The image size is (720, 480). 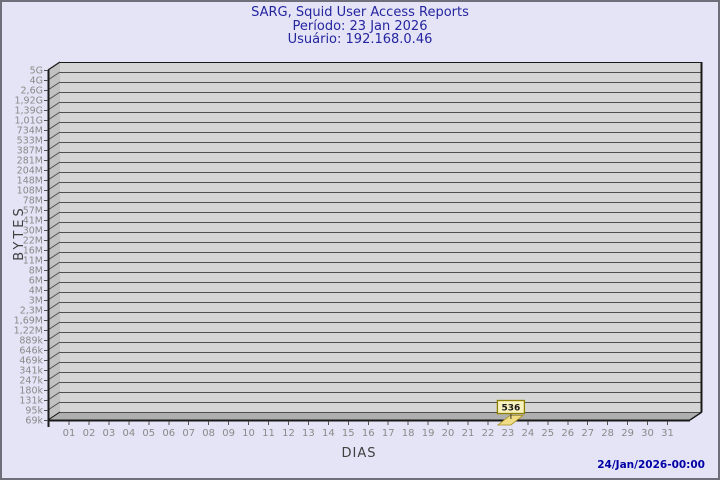 What do you see at coordinates (188, 433) in the screenshot?
I see `x-tick-label: 07` at bounding box center [188, 433].